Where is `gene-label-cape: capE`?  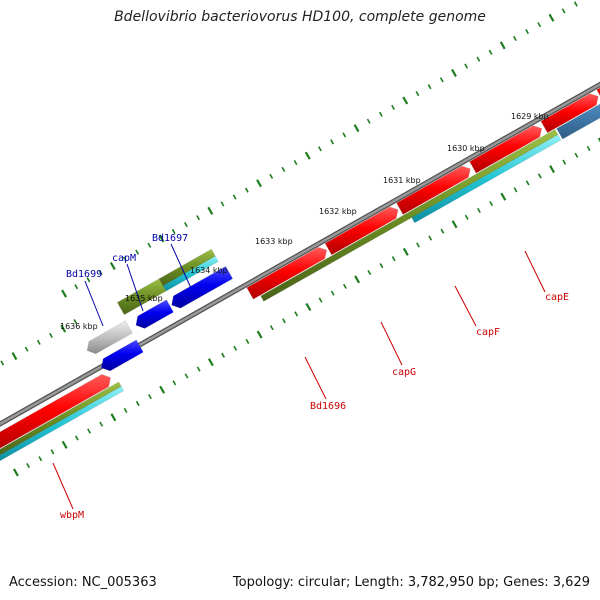 gene-label-cape: capE is located at coordinates (557, 297).